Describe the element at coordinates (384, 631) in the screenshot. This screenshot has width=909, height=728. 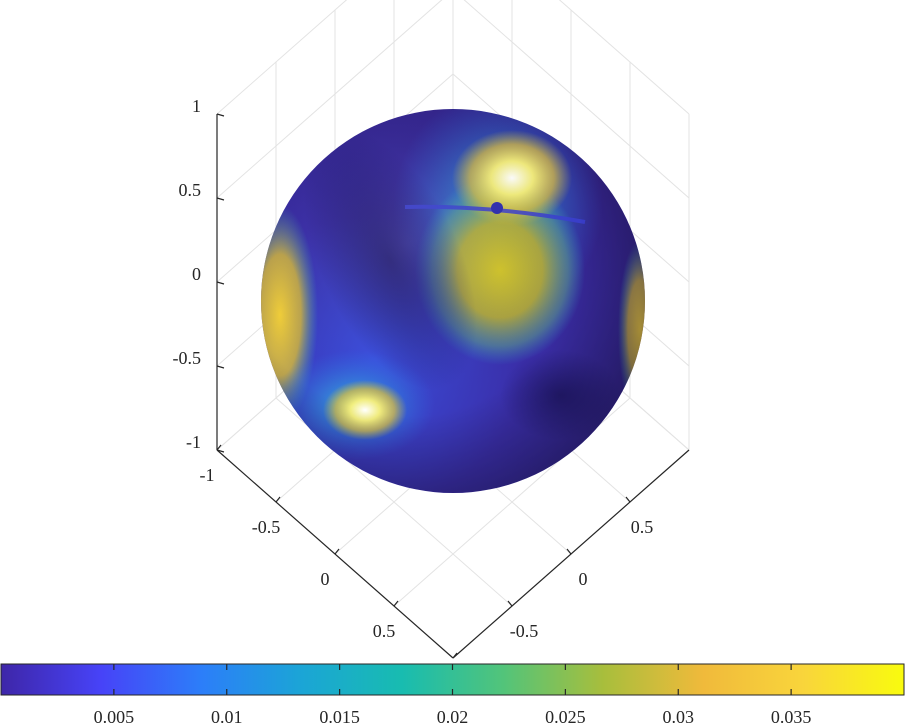
I see `x-tick-label: 0.5` at that location.